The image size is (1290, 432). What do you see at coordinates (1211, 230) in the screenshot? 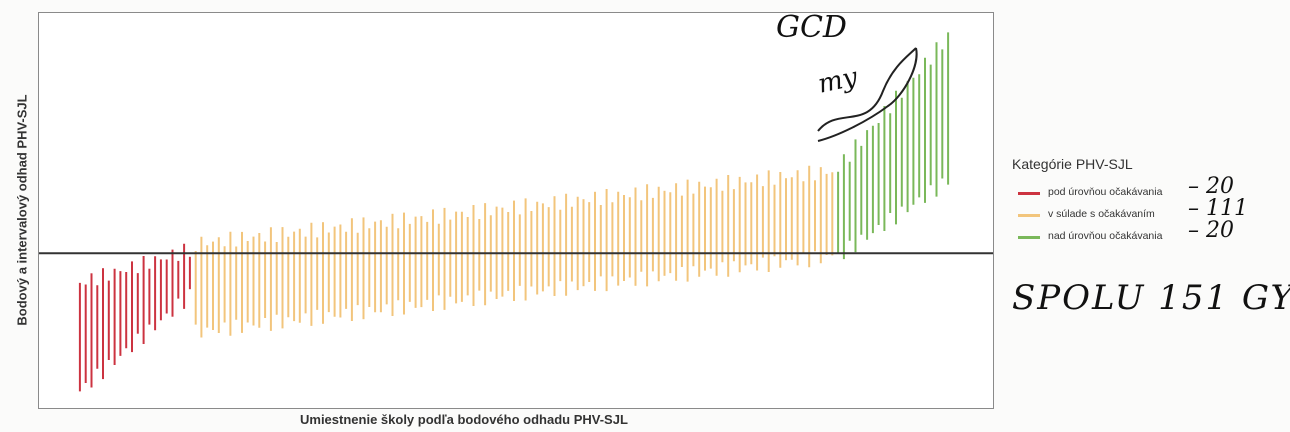
I see `handwritten-count-above: – 20` at bounding box center [1211, 230].